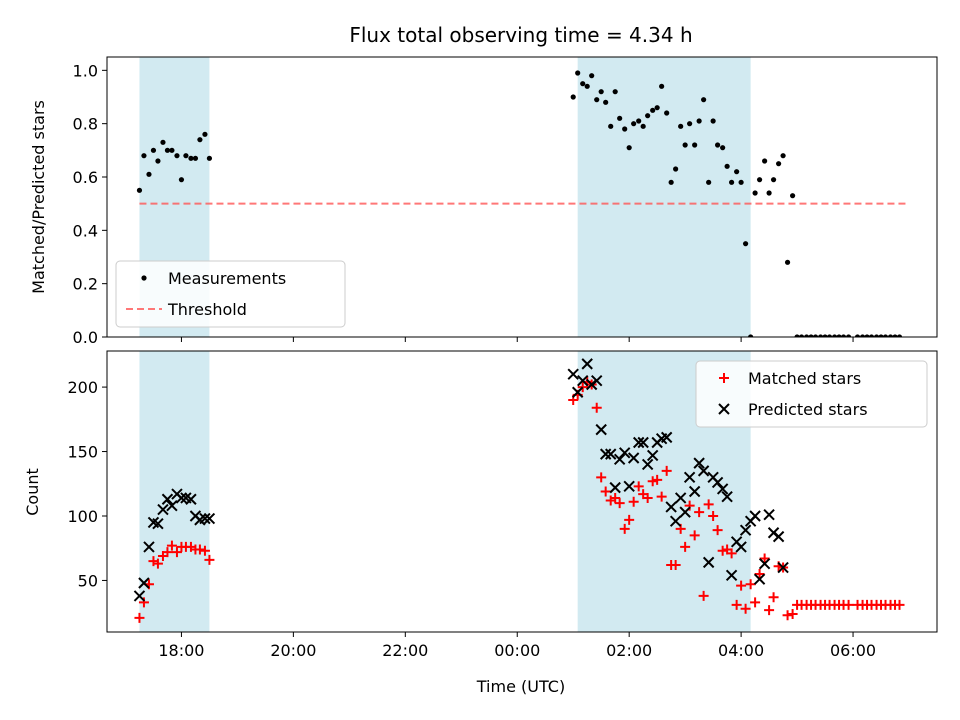 This screenshot has width=960, height=720. I want to click on bottom-y-tick-label-1: 100, so click(82, 516).